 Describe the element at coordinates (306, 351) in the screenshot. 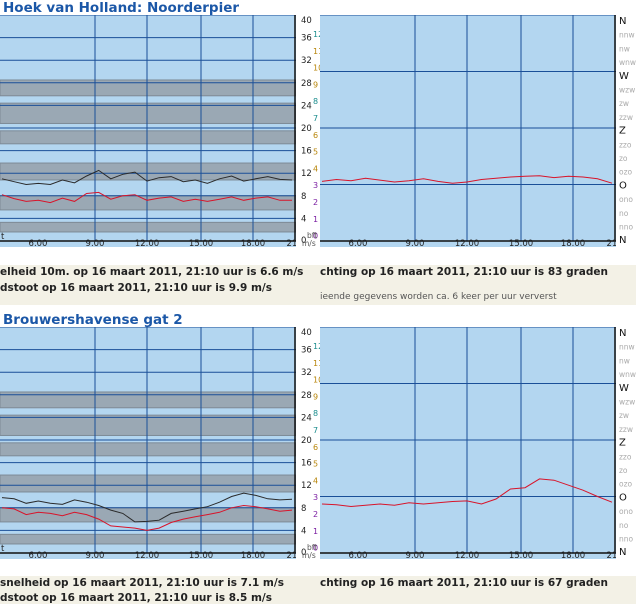

I see `y-tick-label-ms: 36` at that location.